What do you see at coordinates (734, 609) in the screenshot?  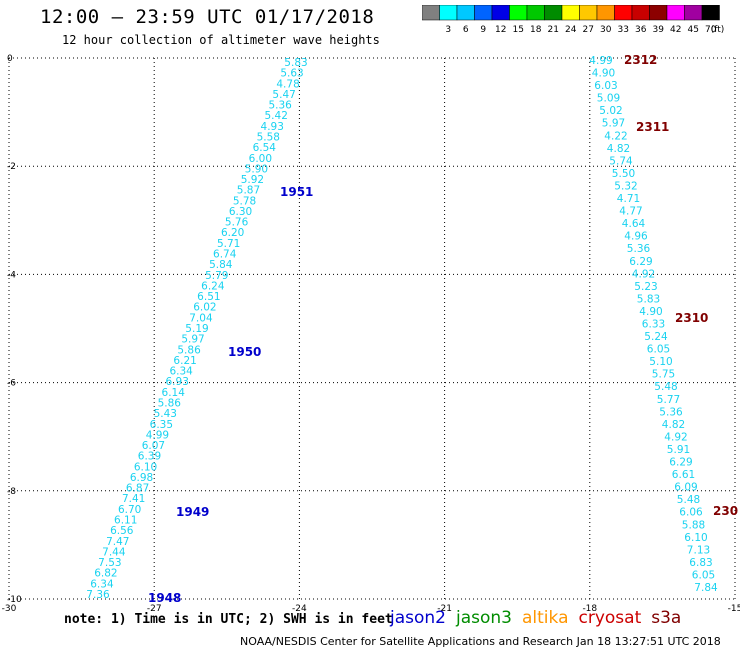 I see `x-tick-label: -15` at bounding box center [734, 609].